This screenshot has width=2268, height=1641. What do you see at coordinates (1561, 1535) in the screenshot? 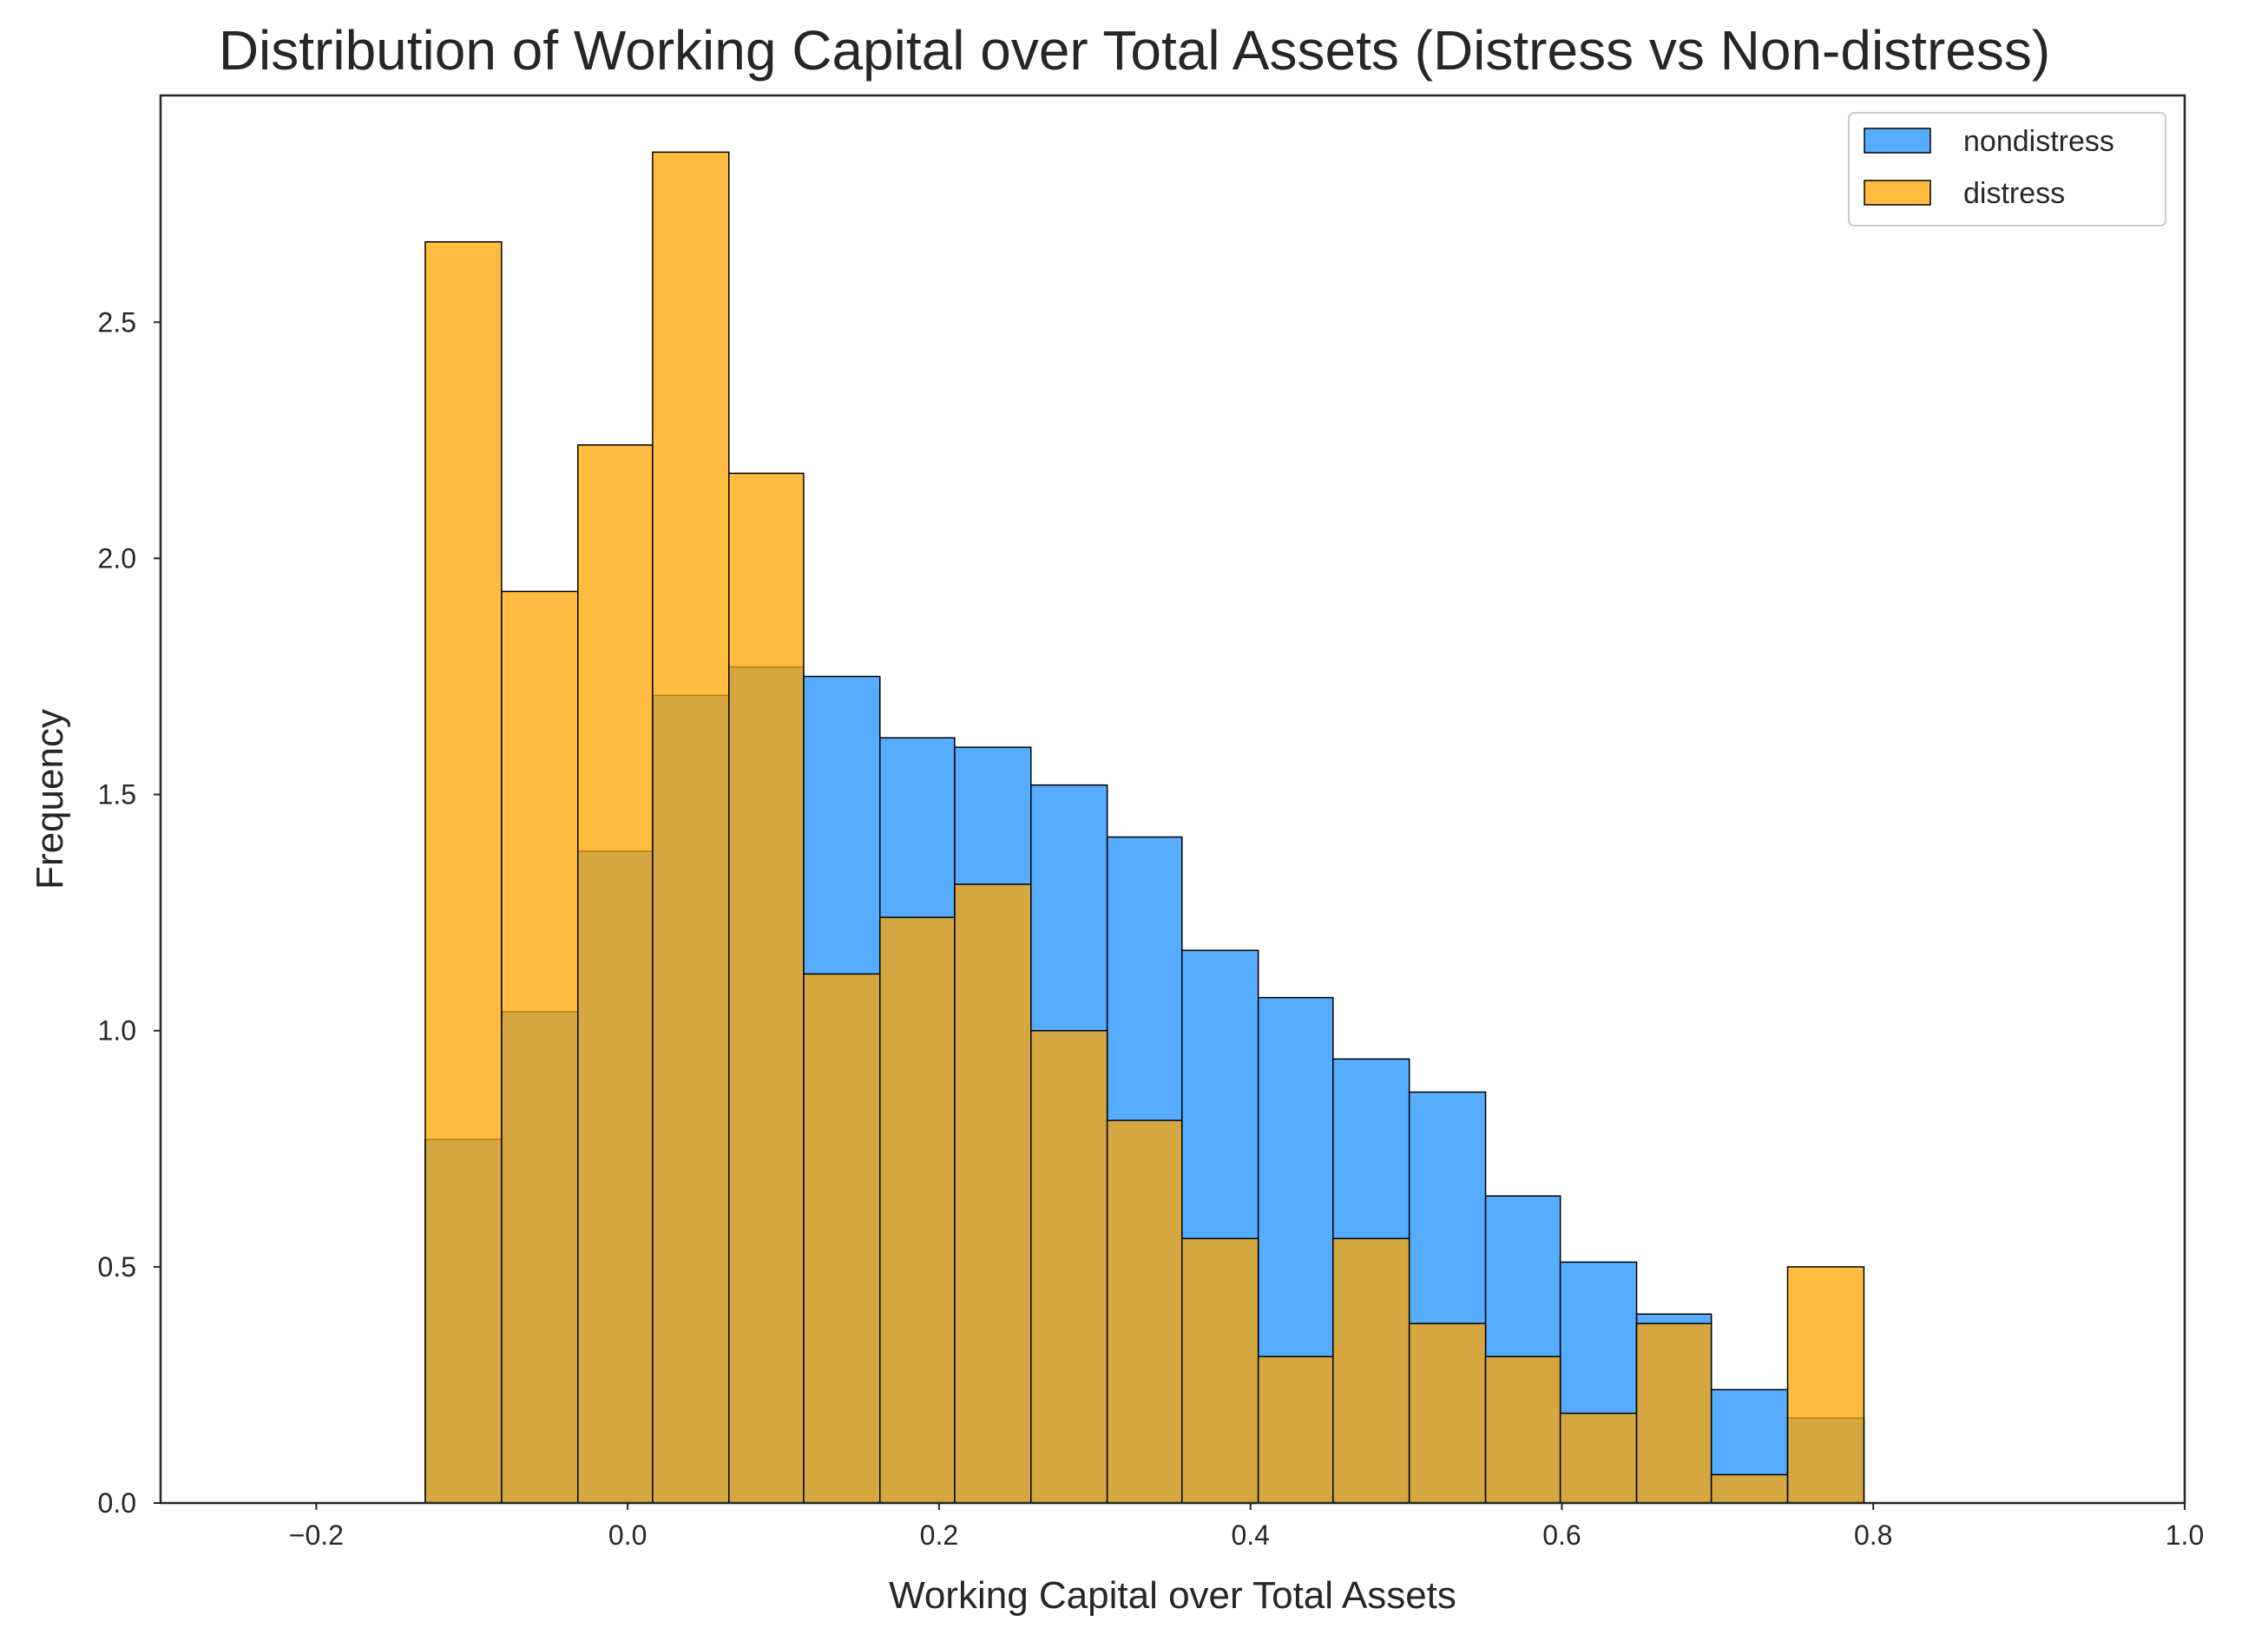
I see `x-tick-label: 0.6` at bounding box center [1561, 1535].